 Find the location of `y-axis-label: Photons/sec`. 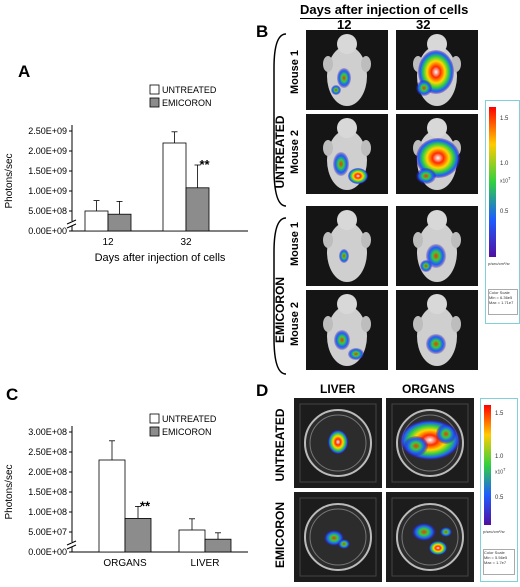

y-axis-label: Photons/sec is located at coordinates (9, 180).